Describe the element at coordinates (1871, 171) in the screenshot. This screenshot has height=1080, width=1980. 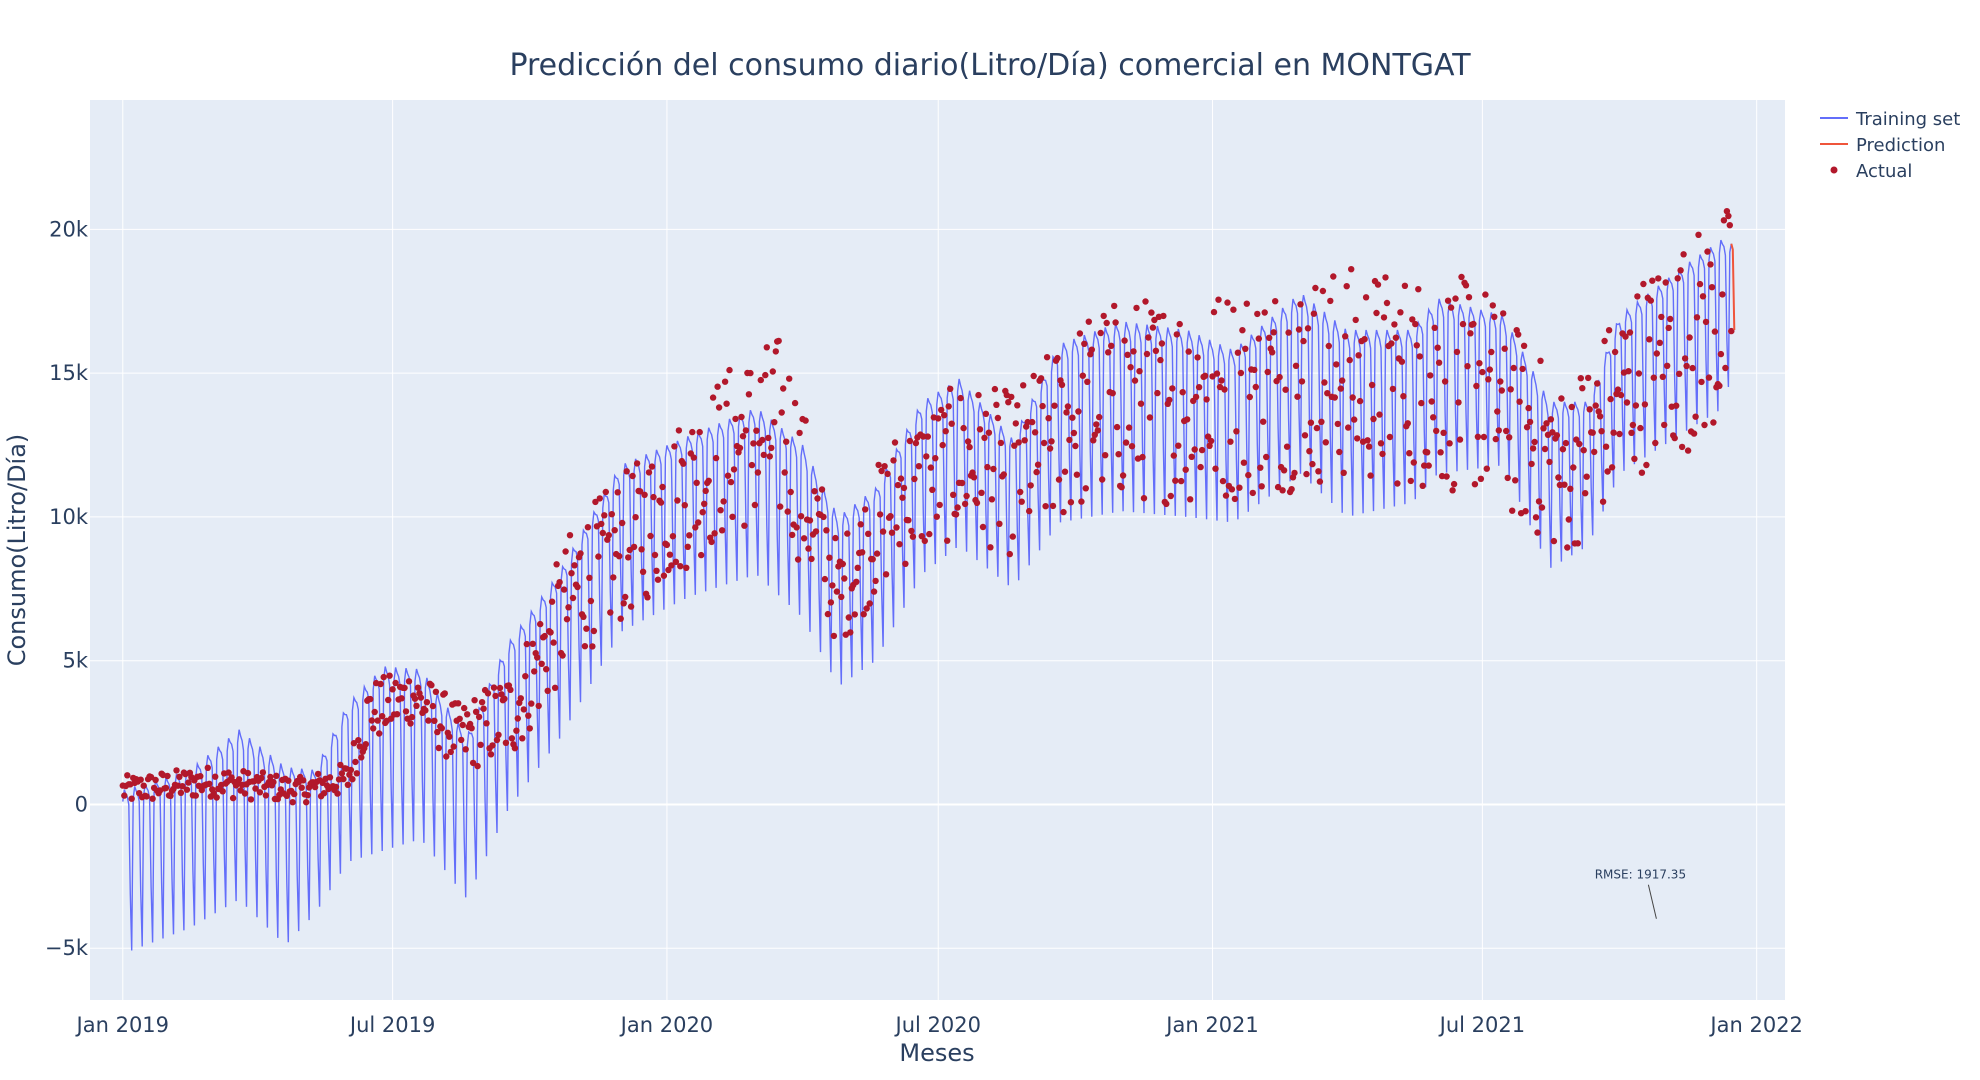
I see `legend-item-actual: Actual` at that location.